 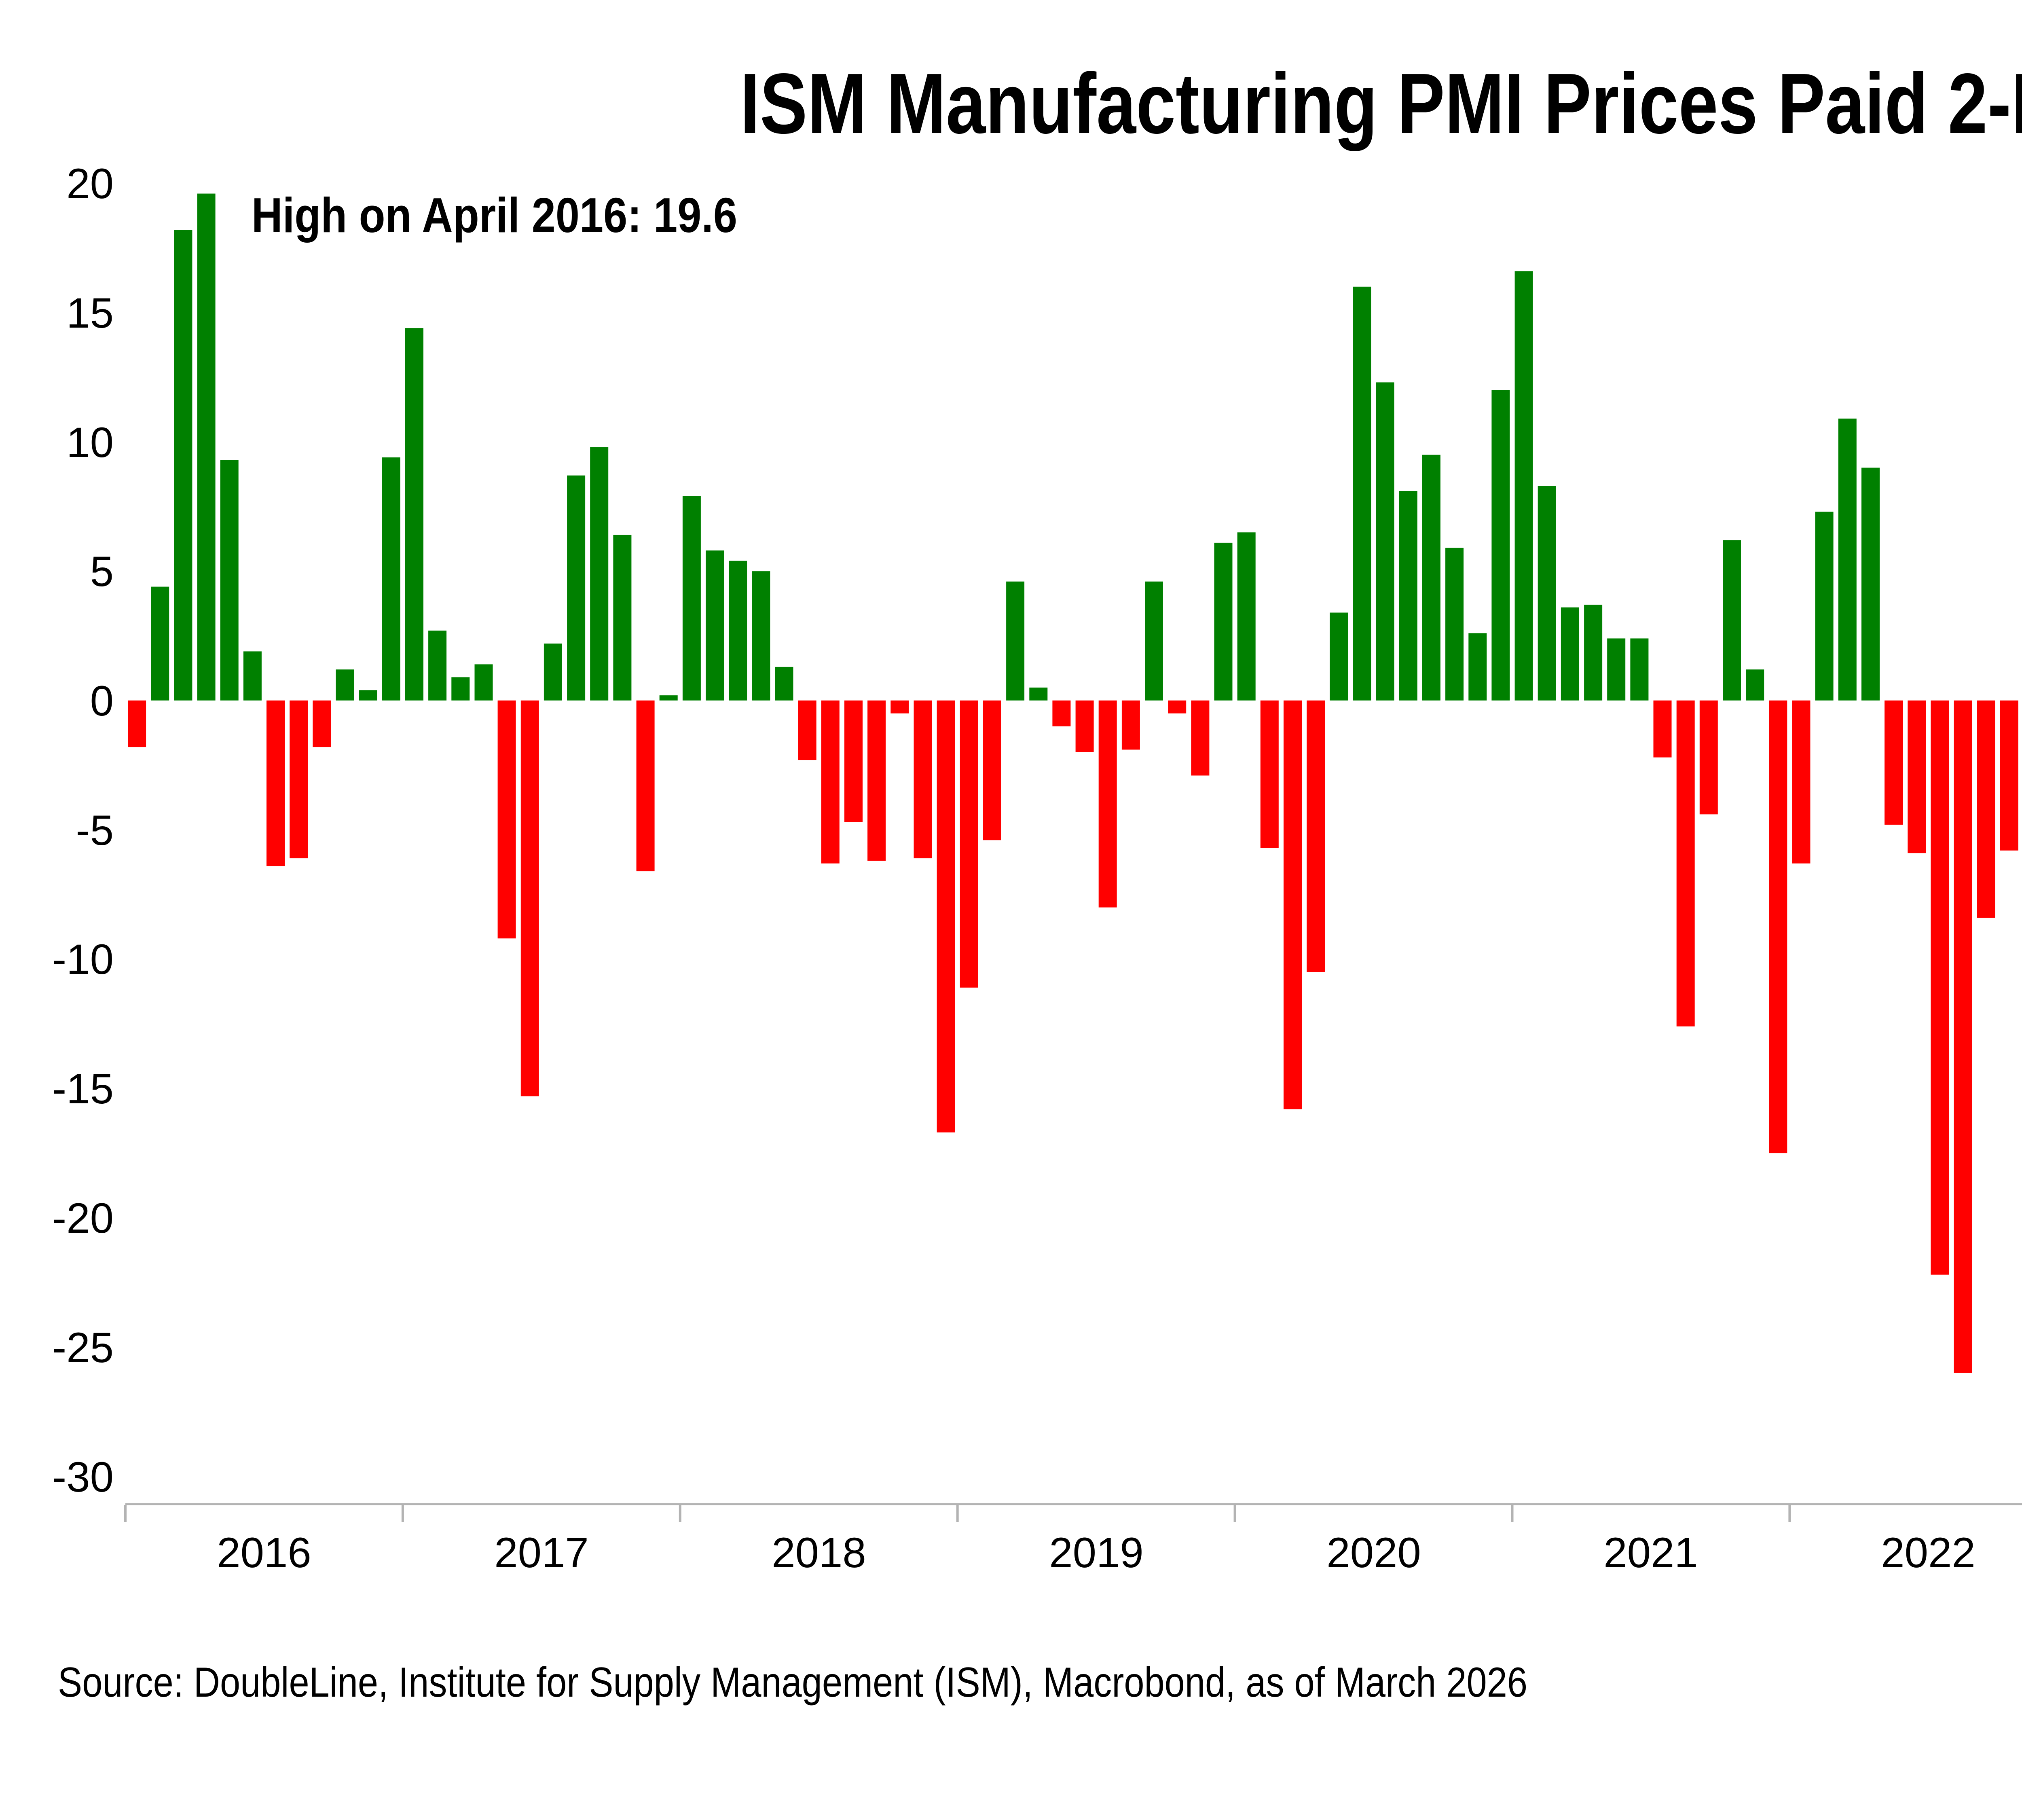 What do you see at coordinates (90, 313) in the screenshot?
I see `svg-text: 15` at bounding box center [90, 313].